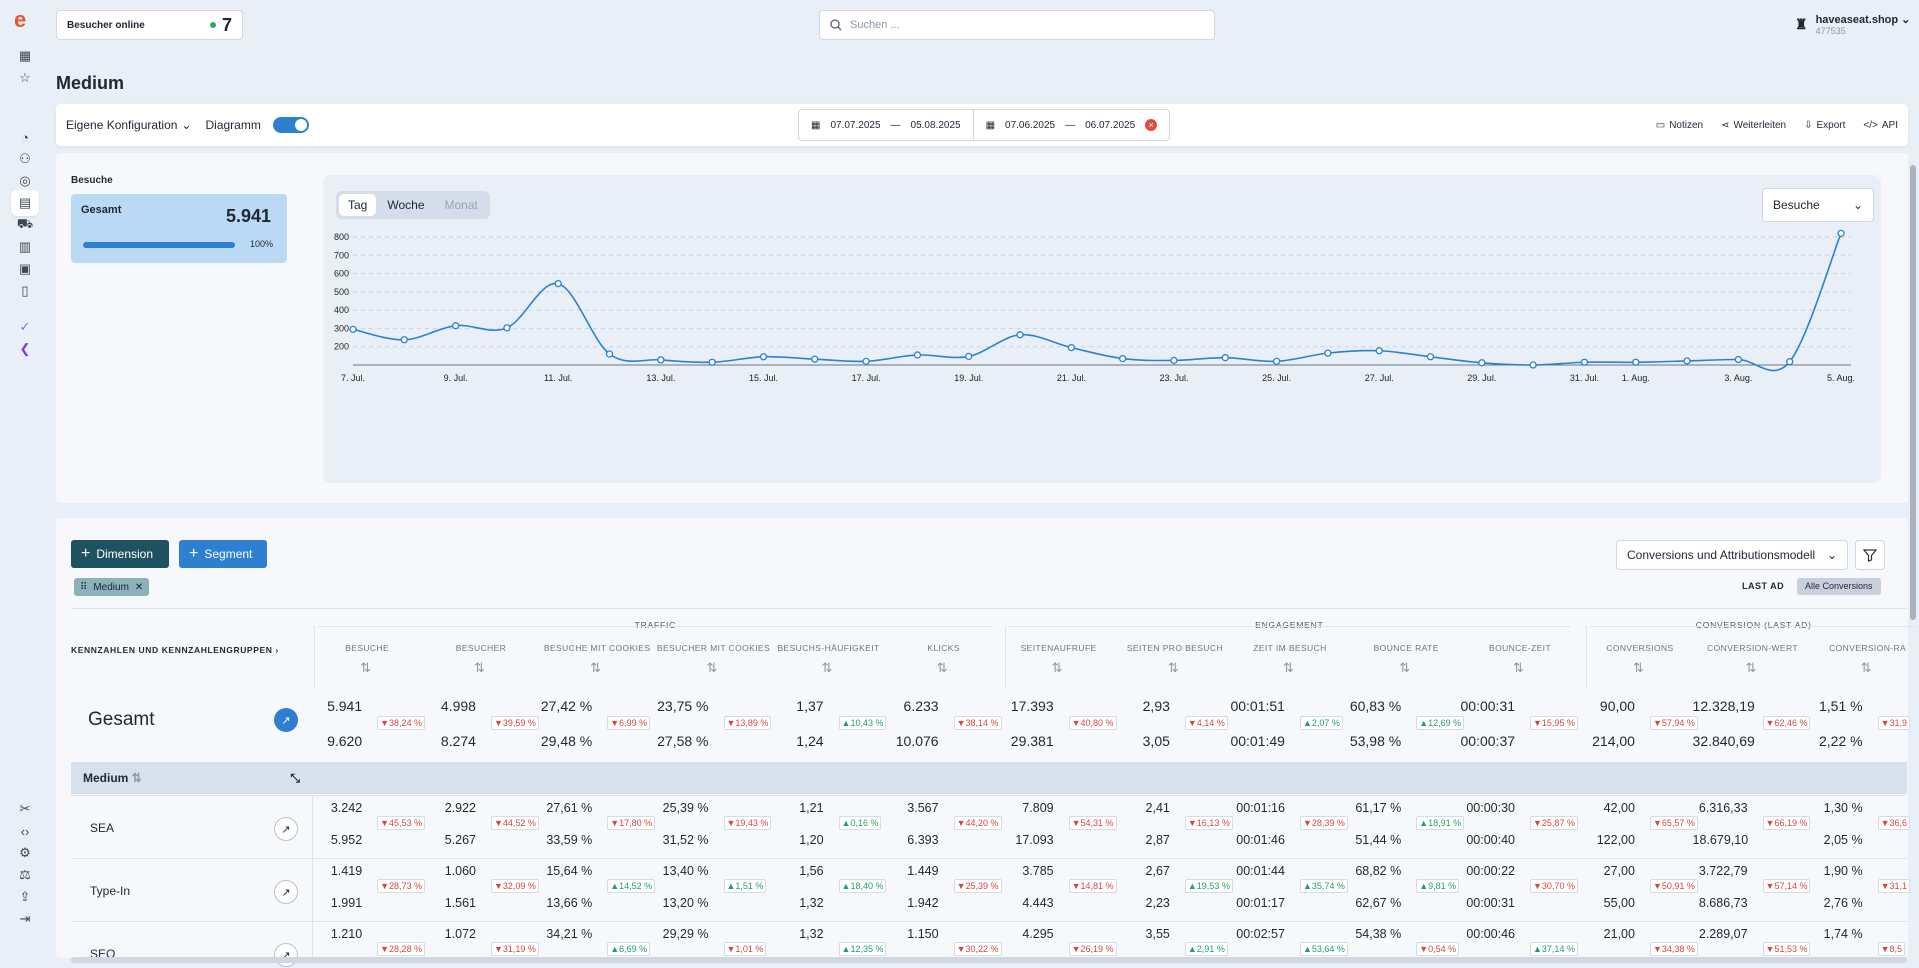 The image size is (1919, 968). What do you see at coordinates (828, 648) in the screenshot?
I see `column-header: BESUCHS-HÄUFIGKEIT` at bounding box center [828, 648].